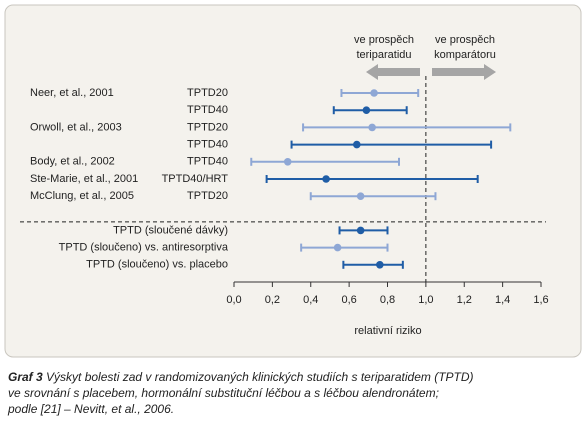 The width and height of the screenshot is (588, 424). Describe the element at coordinates (387, 300) in the screenshot. I see `x-tick-label: 0,8` at that location.